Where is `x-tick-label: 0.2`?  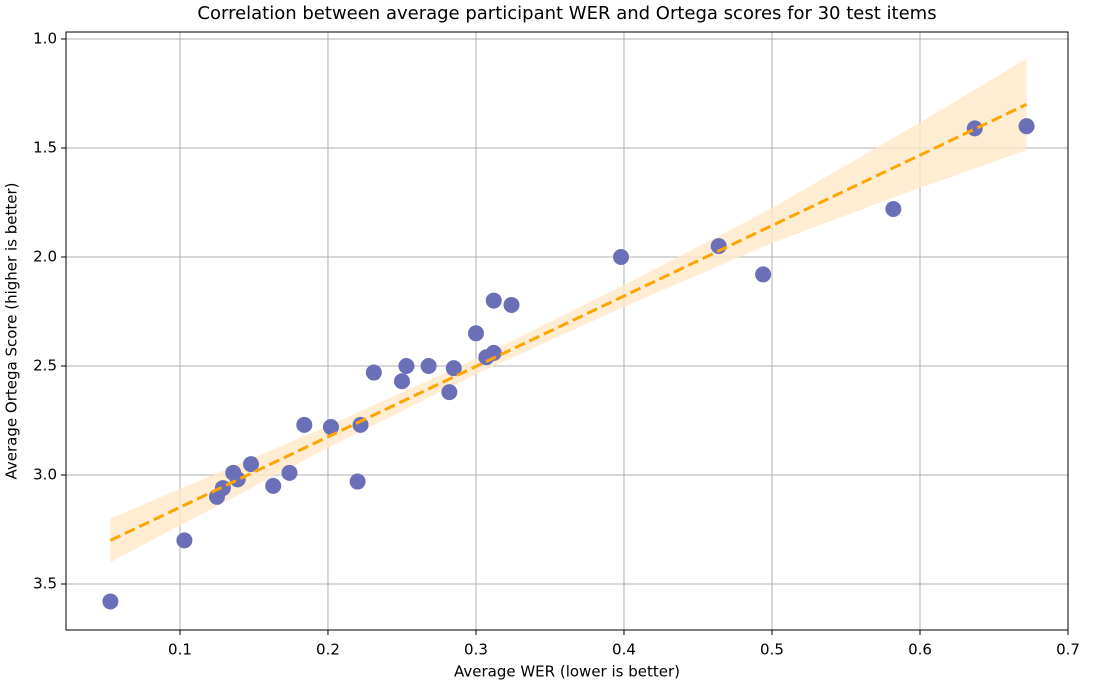
x-tick-label: 0.2 is located at coordinates (328, 650).